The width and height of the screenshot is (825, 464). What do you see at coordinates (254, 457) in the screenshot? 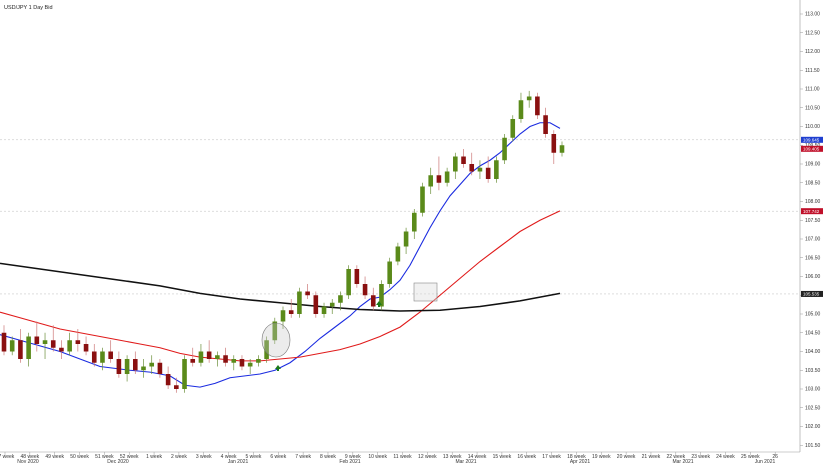
I see `x-week-label: 5 week` at bounding box center [254, 457].